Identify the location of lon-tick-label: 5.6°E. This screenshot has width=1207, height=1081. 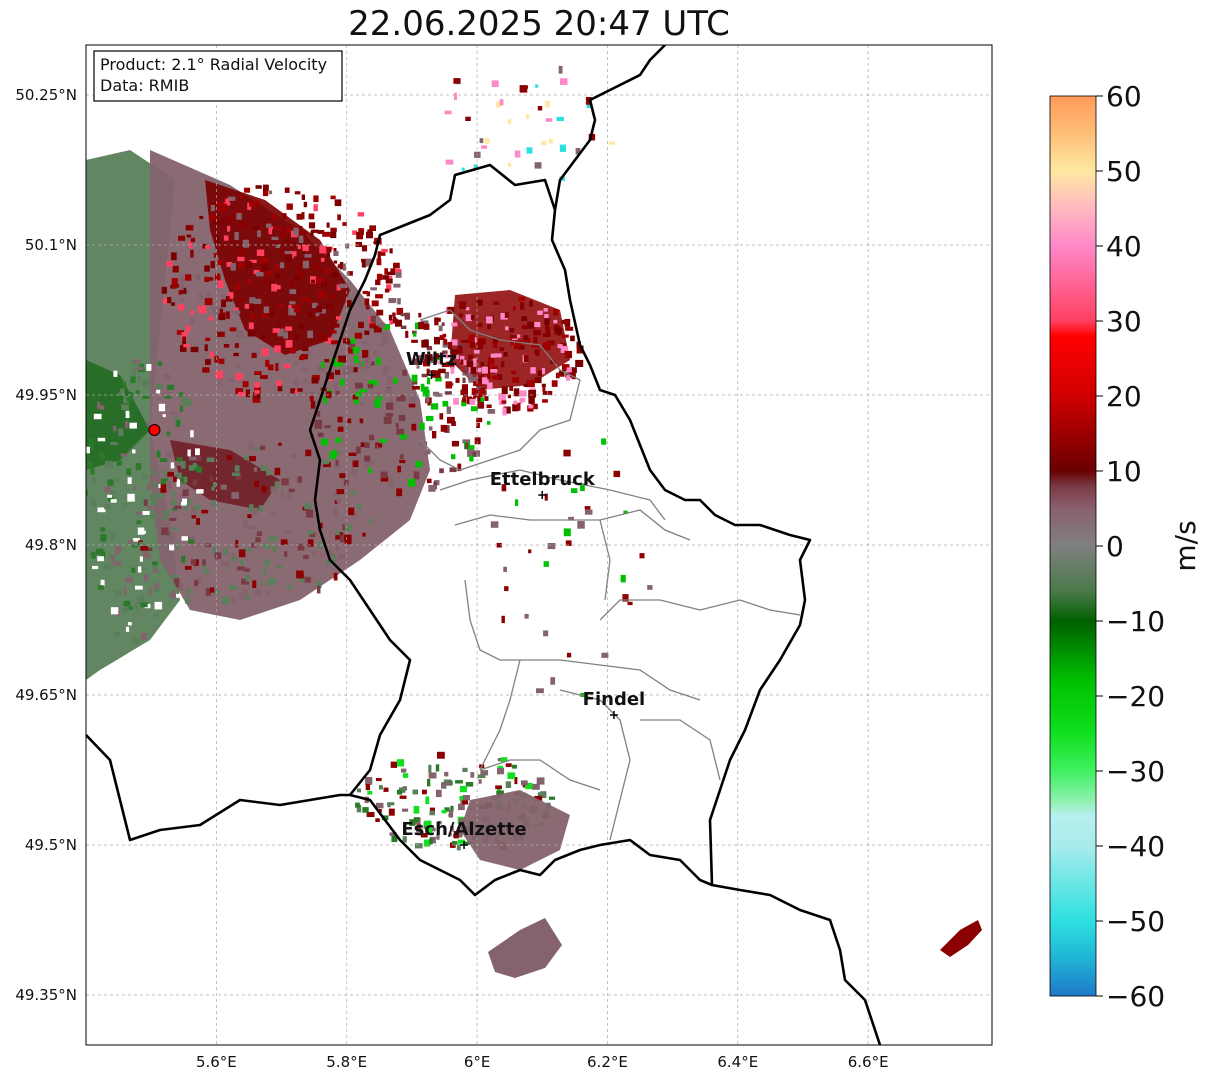
(216, 1062).